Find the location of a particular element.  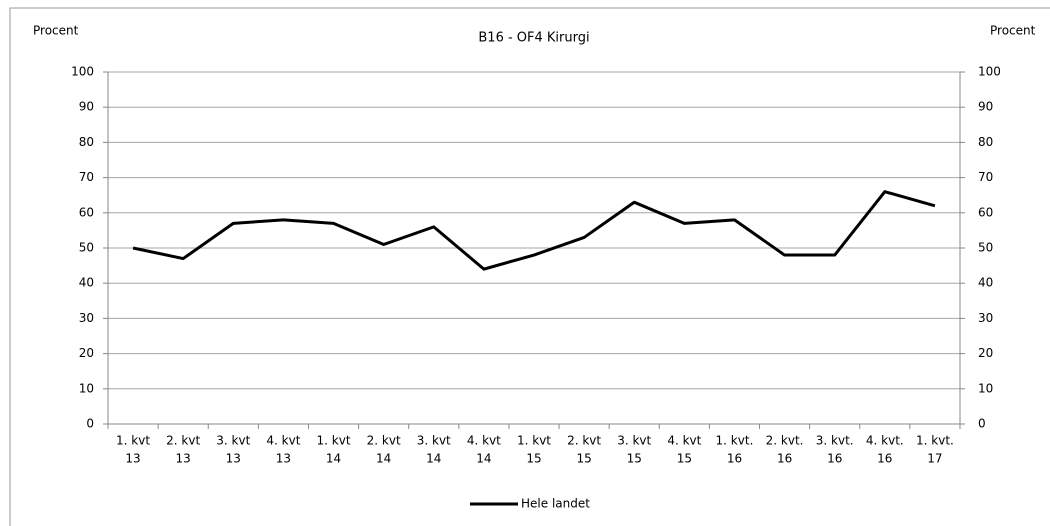

y2-tick-label: 50 is located at coordinates (985, 248).